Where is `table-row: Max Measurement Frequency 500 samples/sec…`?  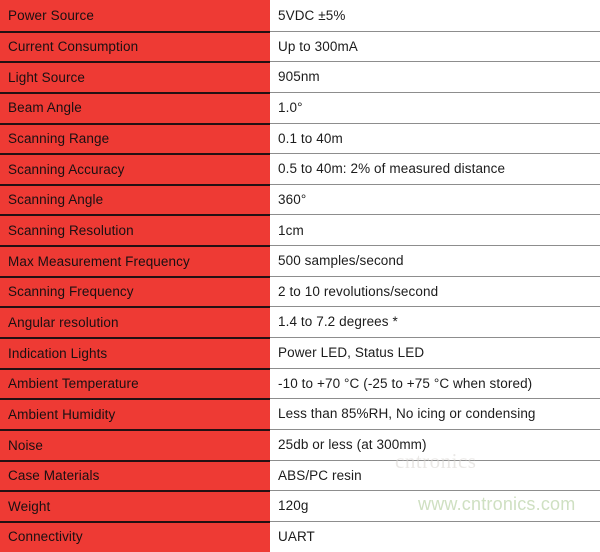
table-row: Max Measurement Frequency 500 samples/sec… is located at coordinates (300, 260).